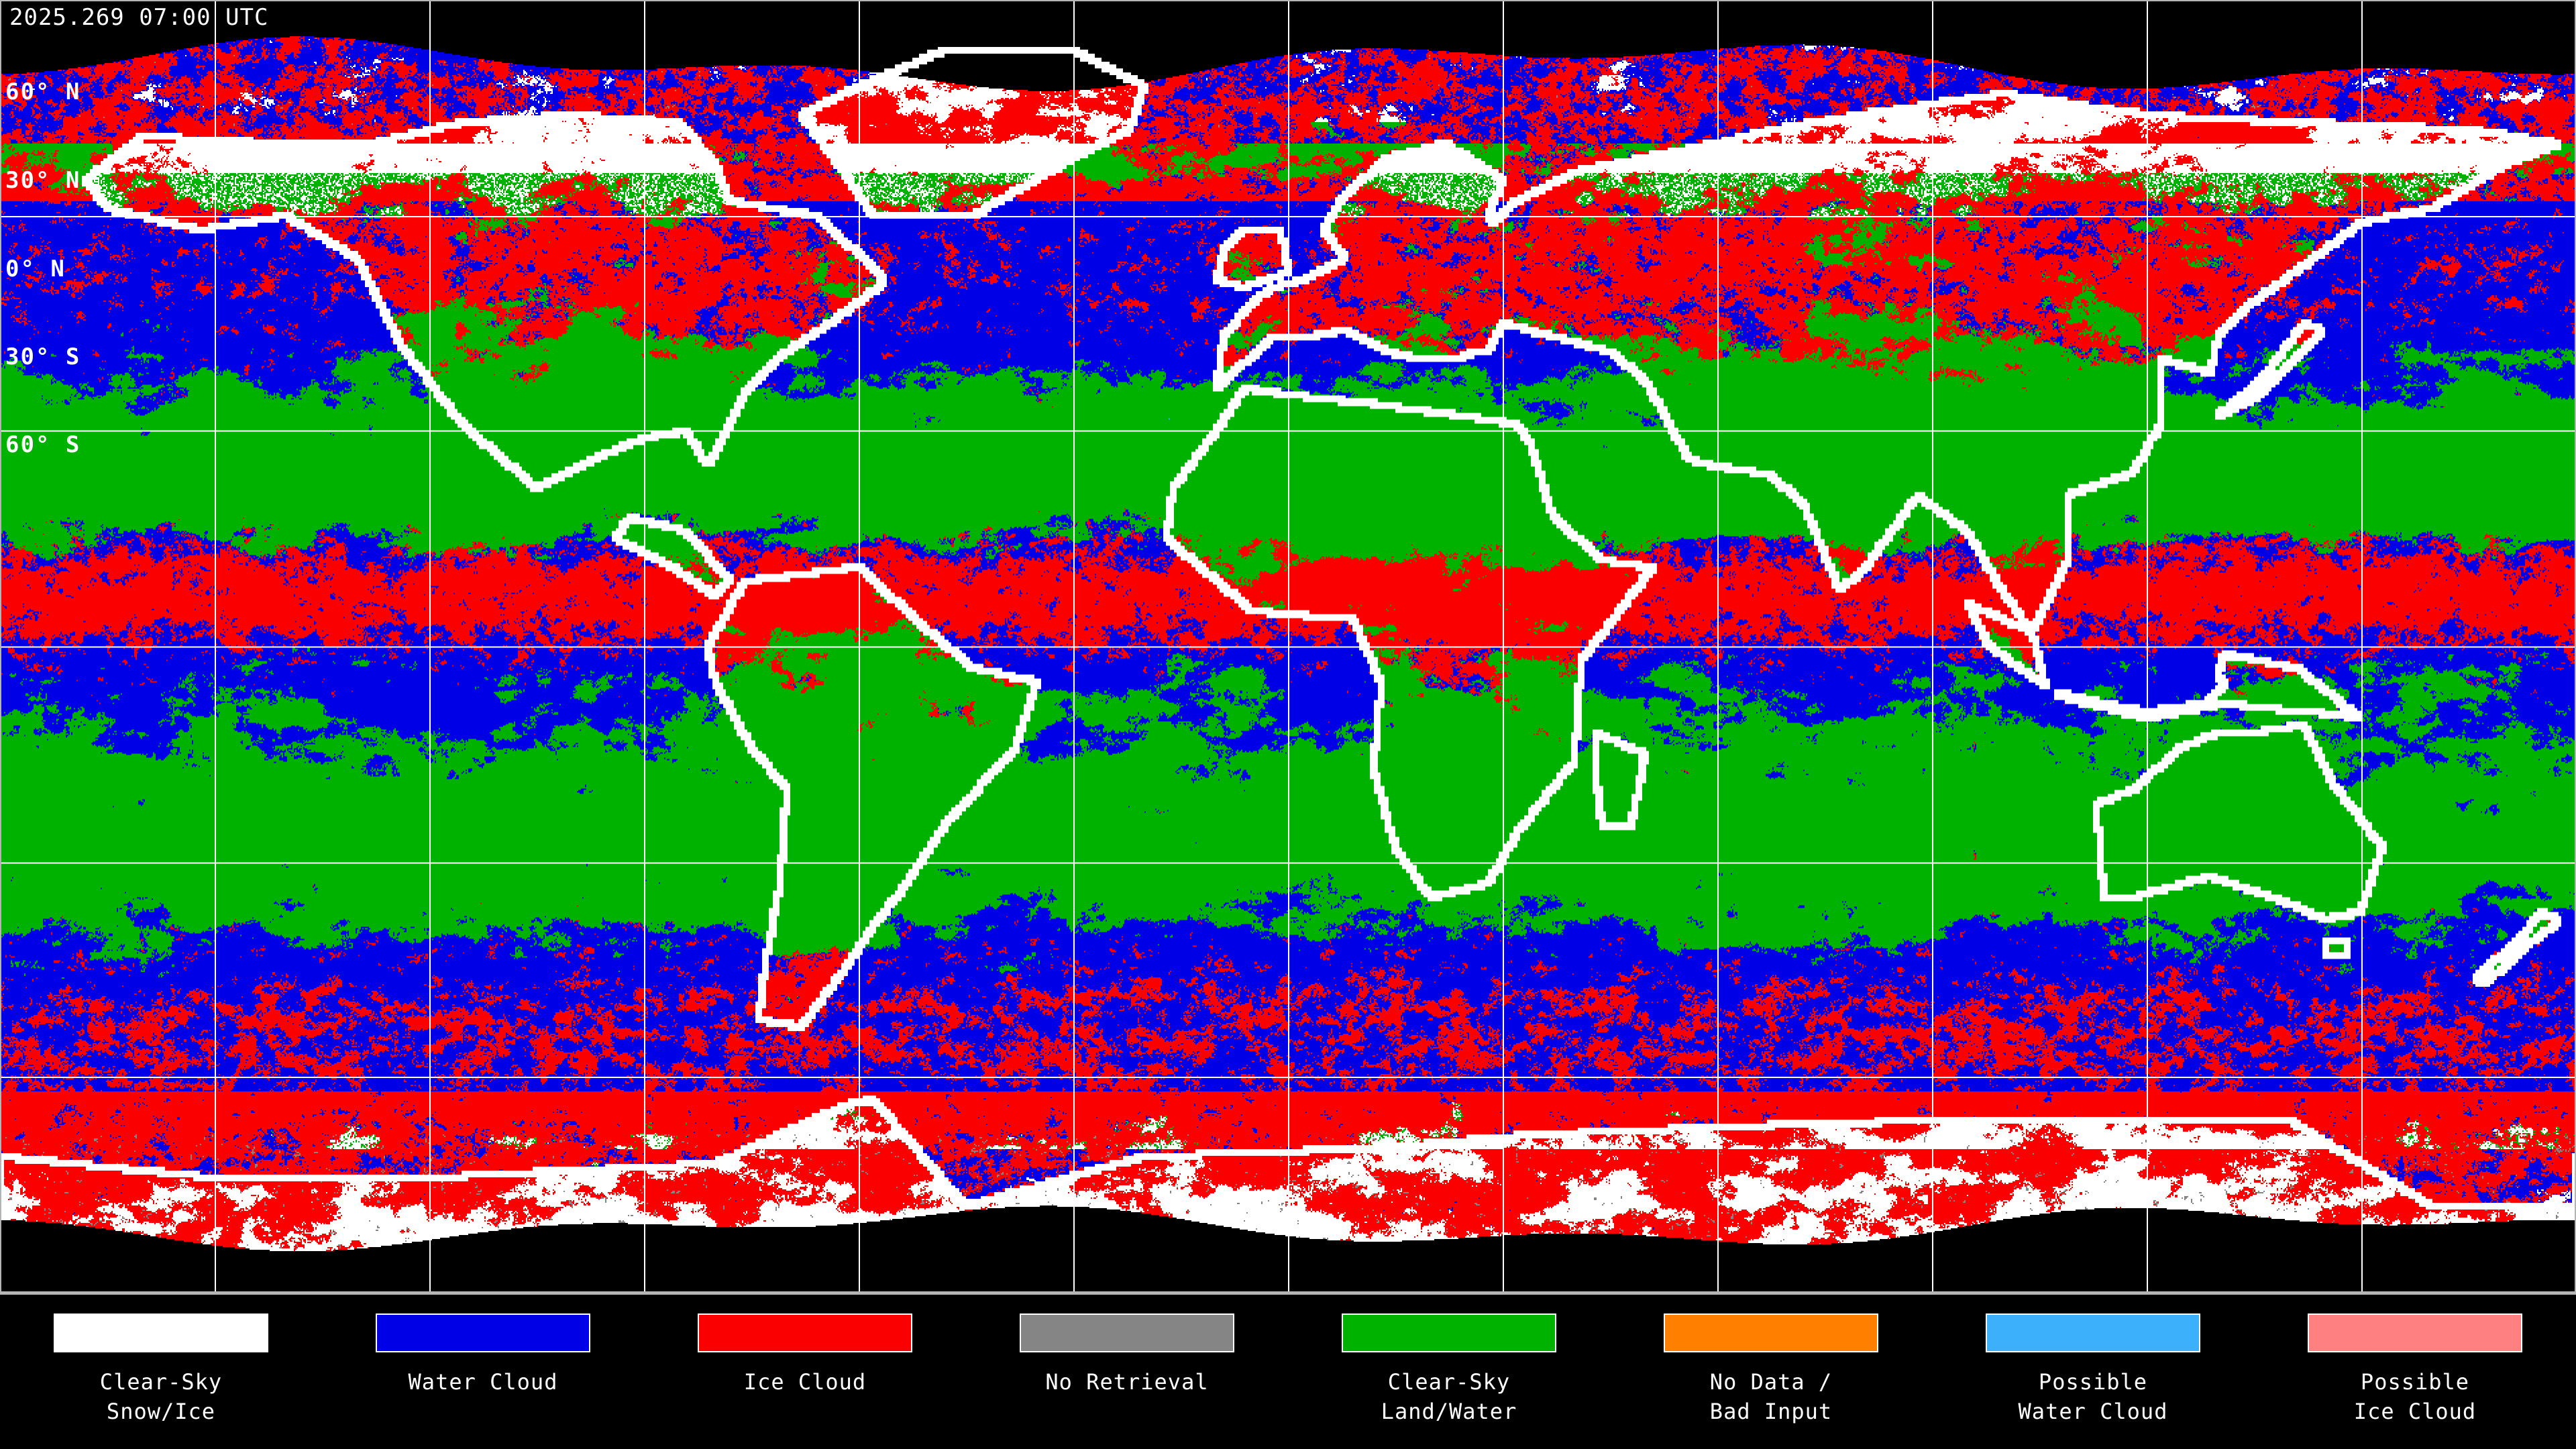  Describe the element at coordinates (1449, 1360) in the screenshot. I see `legend-item-clear-sky-land-water: Clear-Sky Land/Water` at that location.